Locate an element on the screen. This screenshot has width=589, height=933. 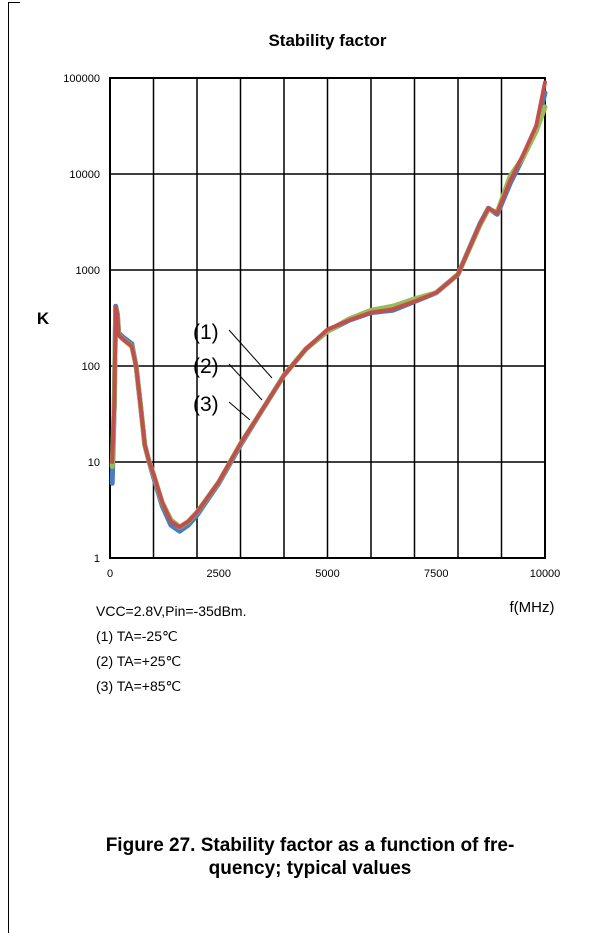
x-tick-label: 2500 is located at coordinates (219, 574).